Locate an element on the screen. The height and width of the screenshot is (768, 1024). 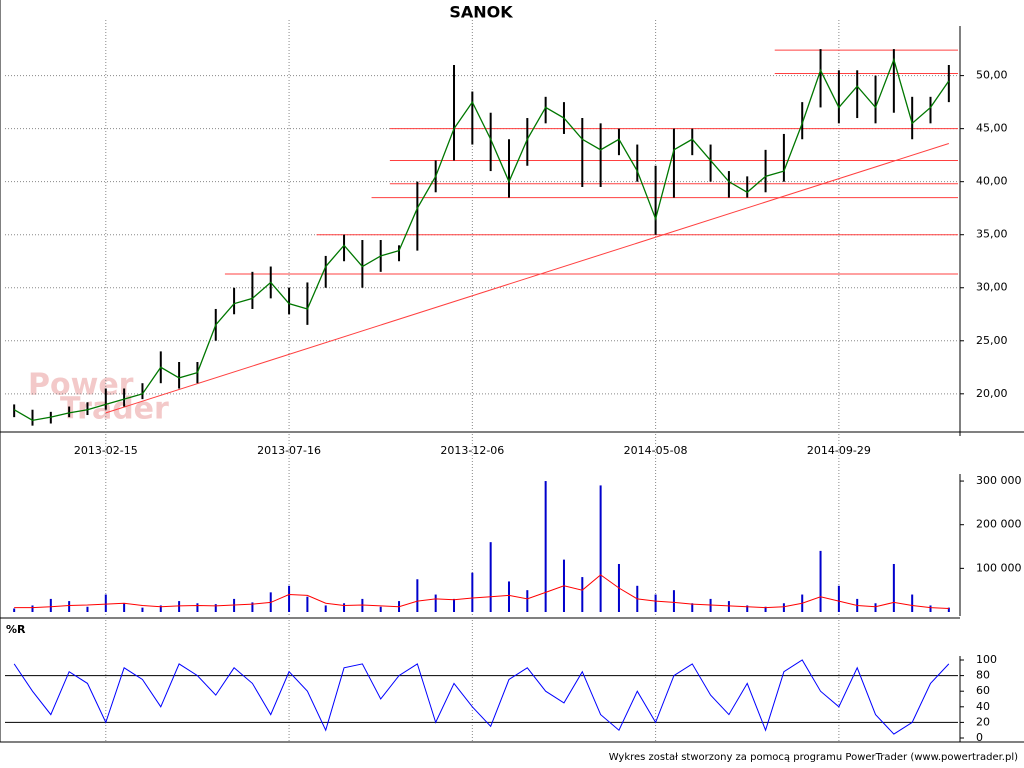
y-tick-label: 50,00 is located at coordinates (992, 75).